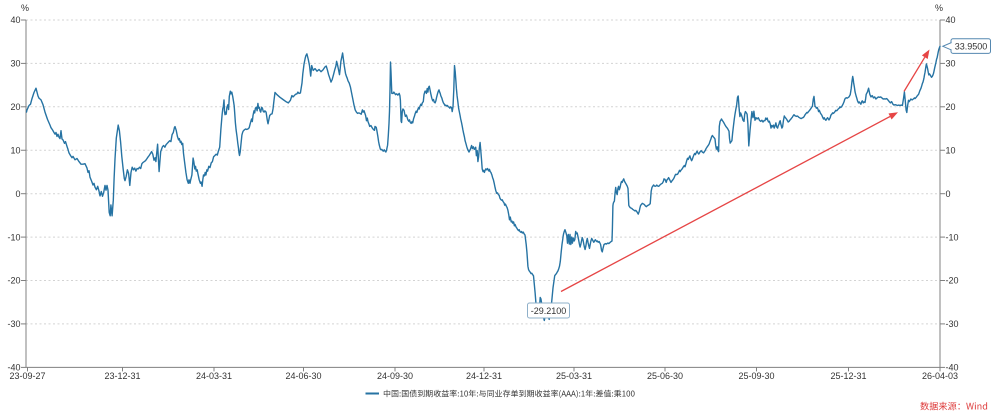  What do you see at coordinates (665, 376) in the screenshot?
I see `svg-text: 25-06-30` at bounding box center [665, 376].